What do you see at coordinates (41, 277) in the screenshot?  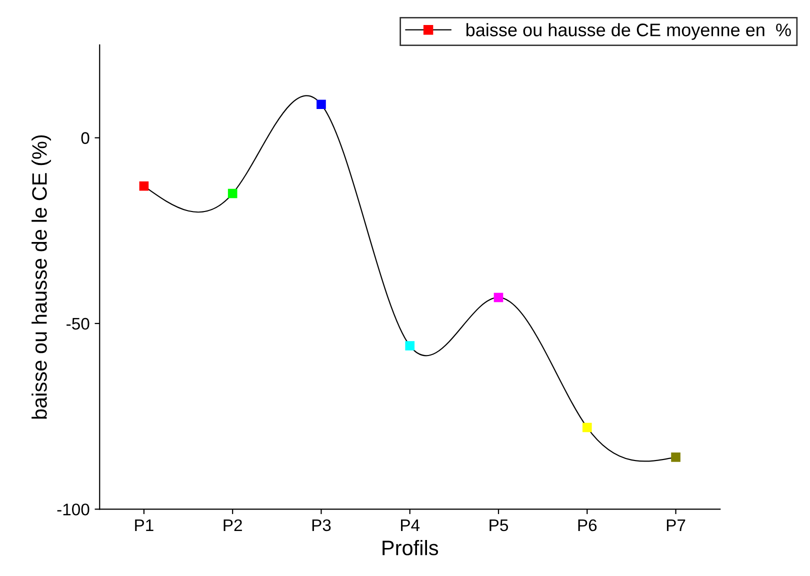 I see `y-axis-title: baisse ou hausse de le CE (%)` at bounding box center [41, 277].